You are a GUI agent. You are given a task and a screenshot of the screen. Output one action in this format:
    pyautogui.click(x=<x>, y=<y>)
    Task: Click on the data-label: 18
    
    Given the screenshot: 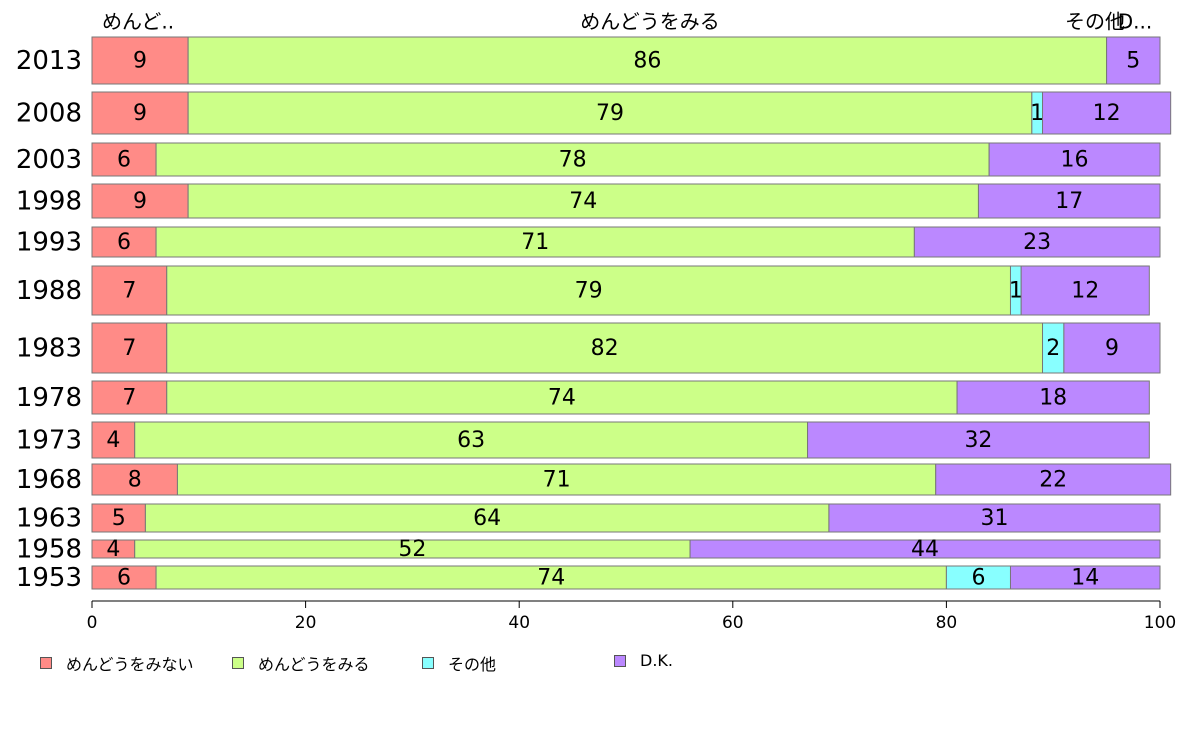 What is the action you would take?
    pyautogui.click(x=1053, y=398)
    